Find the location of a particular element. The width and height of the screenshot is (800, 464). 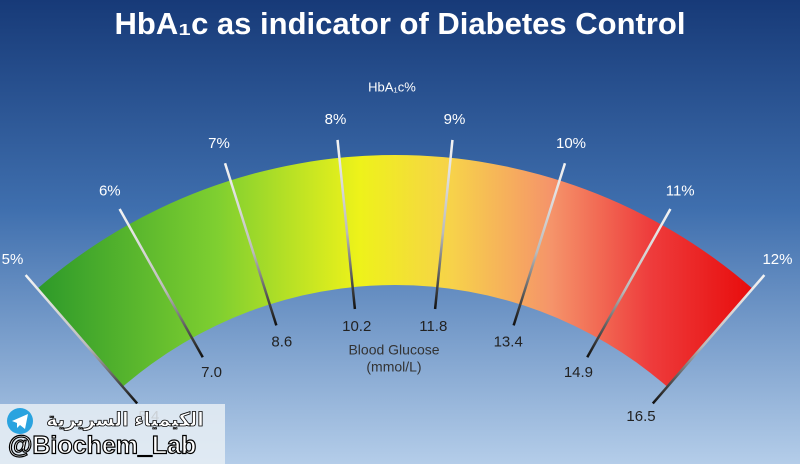

watermark-bg is located at coordinates (112, 434).